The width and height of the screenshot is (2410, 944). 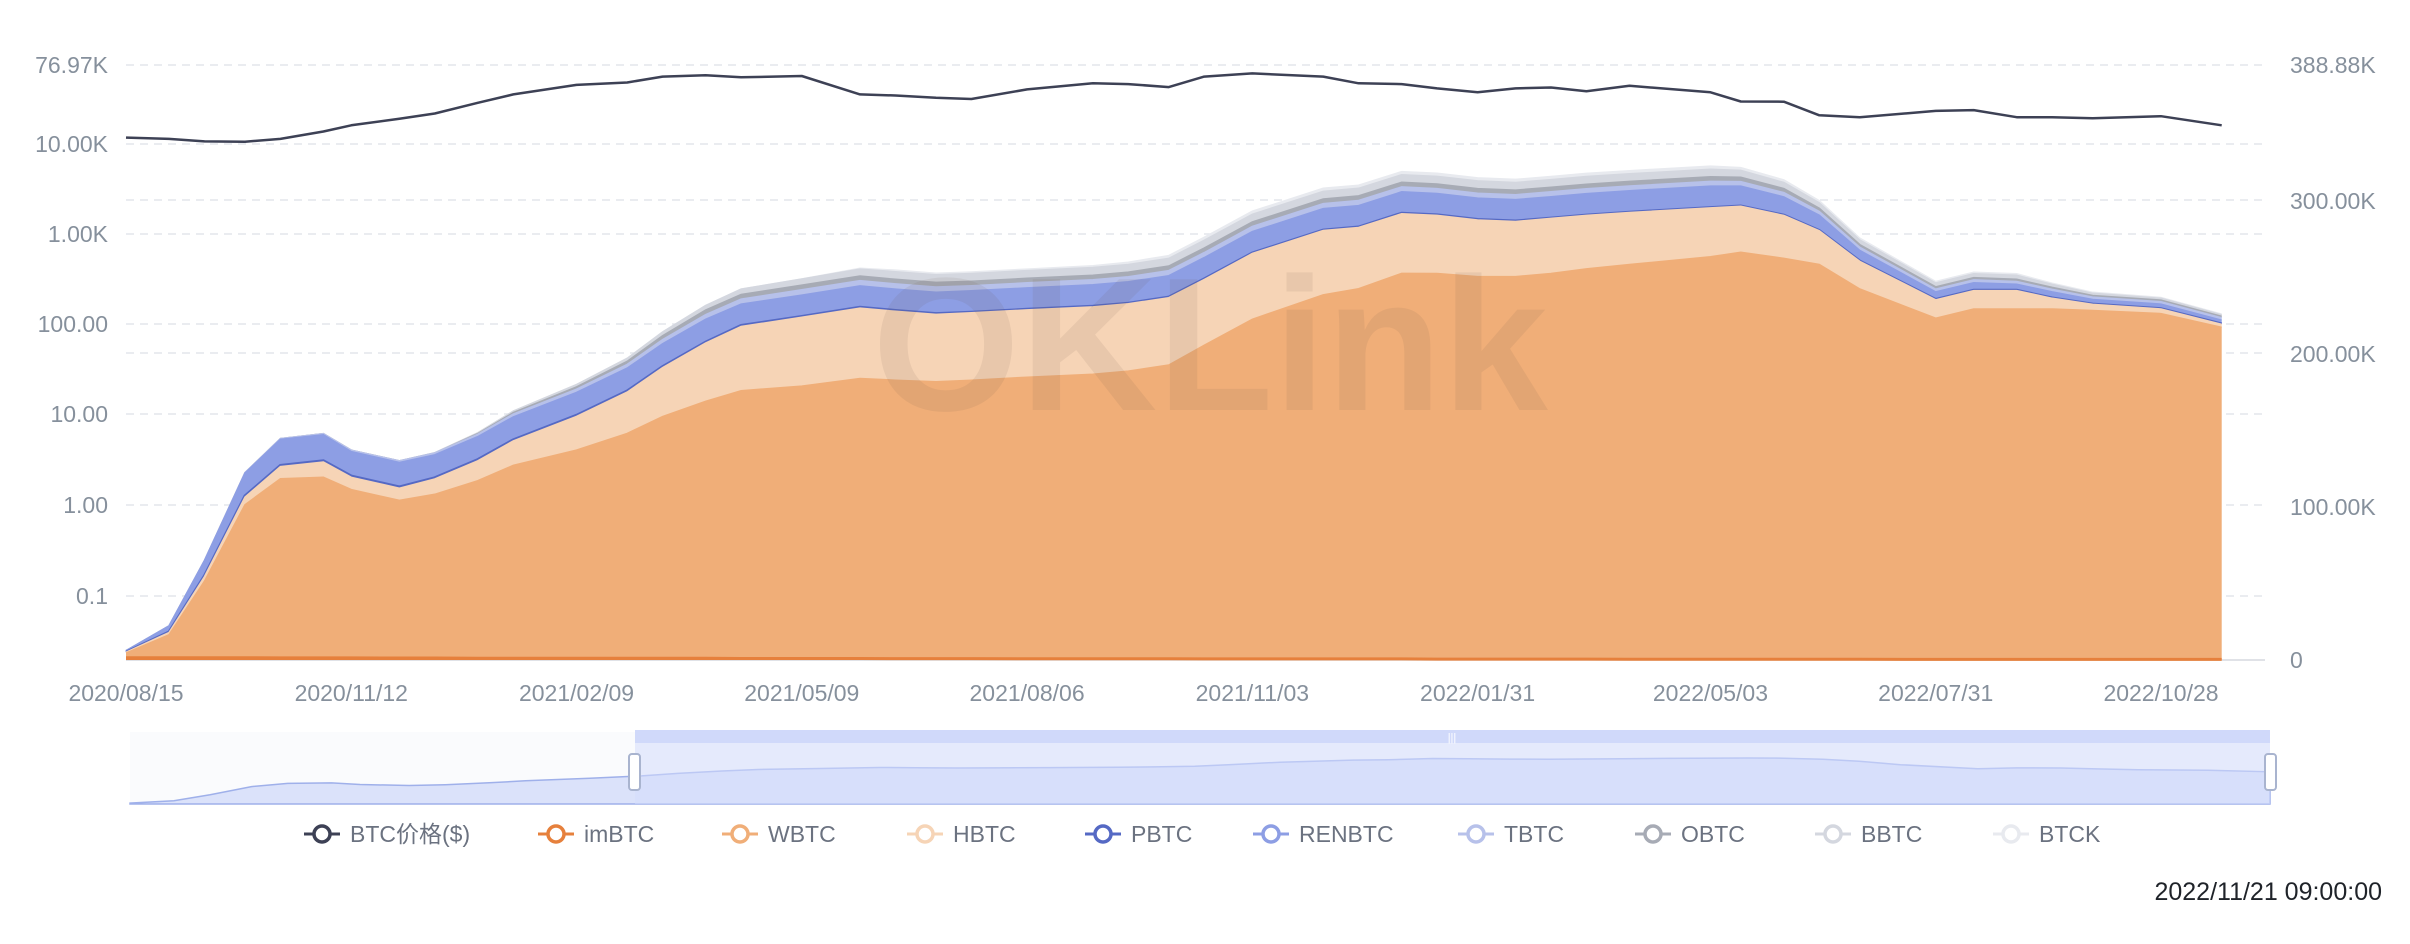 I want to click on data-zoom-slider: |||, so click(x=1203, y=767).